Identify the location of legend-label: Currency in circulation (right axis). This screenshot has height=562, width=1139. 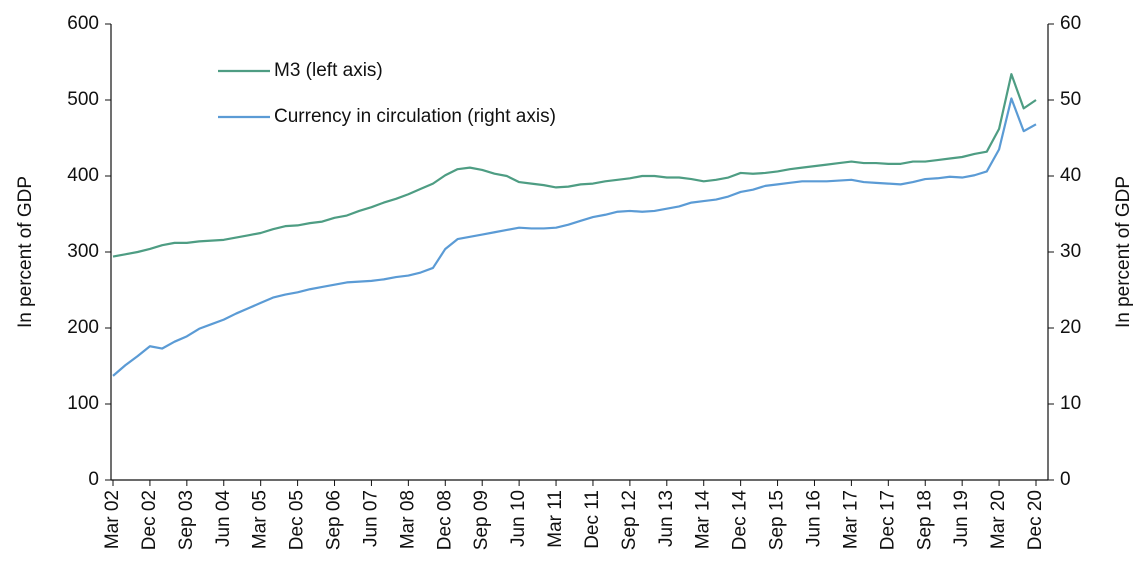
(415, 116).